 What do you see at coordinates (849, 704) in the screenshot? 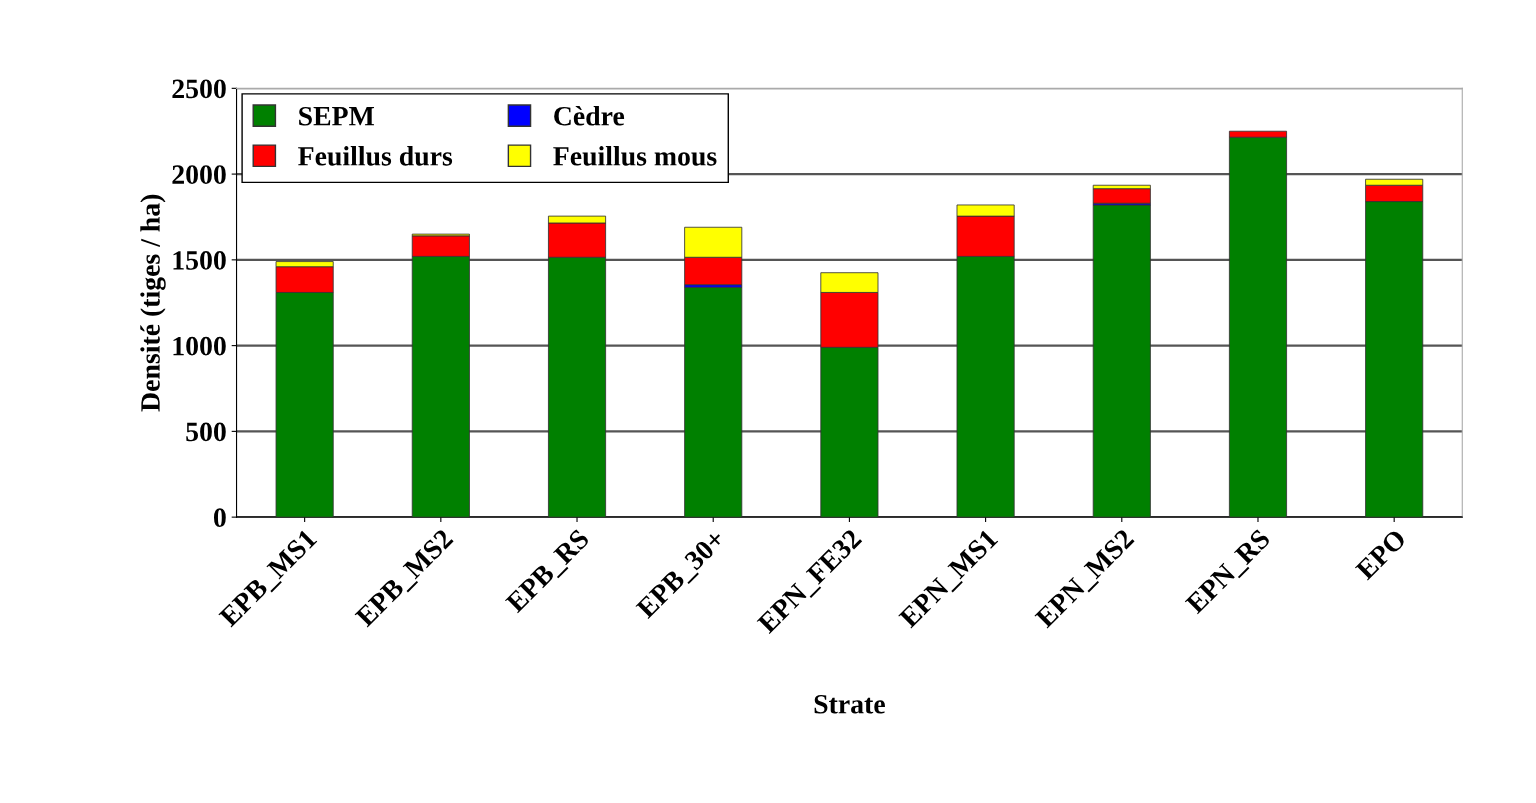
I see `x-axis-title: Strate` at bounding box center [849, 704].